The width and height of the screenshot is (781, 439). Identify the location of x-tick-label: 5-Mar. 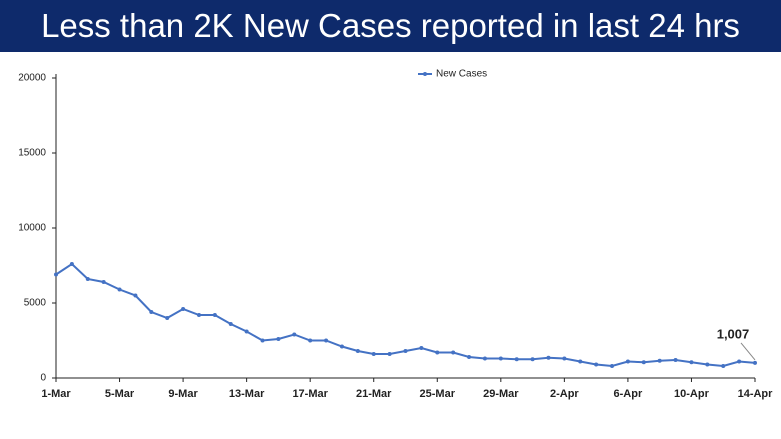
(120, 394).